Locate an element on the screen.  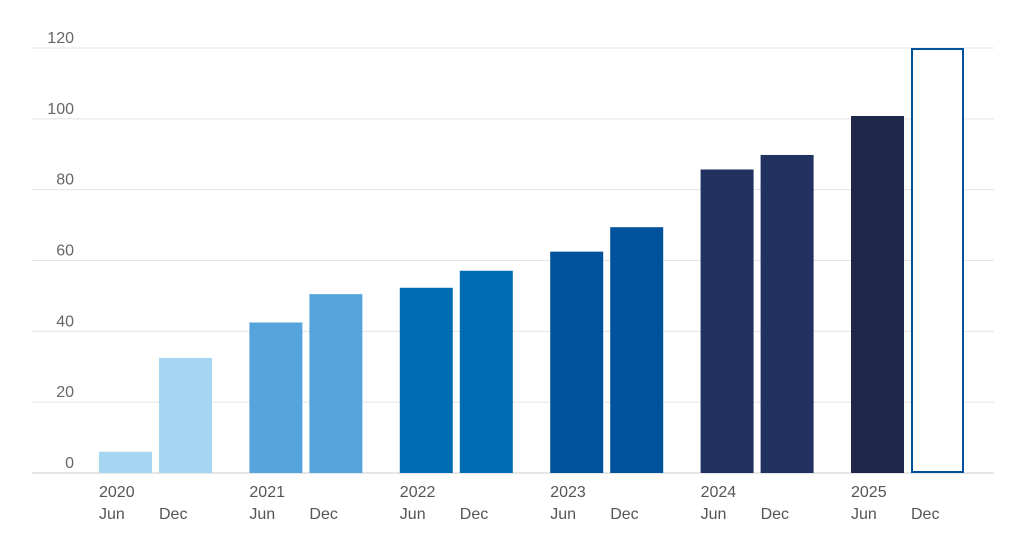
x-period-label-7: Dec is located at coordinates (624, 514).